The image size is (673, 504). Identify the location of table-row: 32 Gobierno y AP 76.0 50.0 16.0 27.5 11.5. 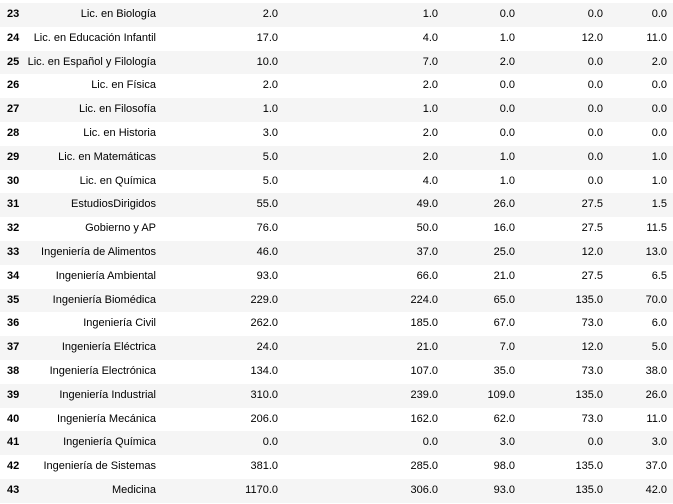
(336, 229).